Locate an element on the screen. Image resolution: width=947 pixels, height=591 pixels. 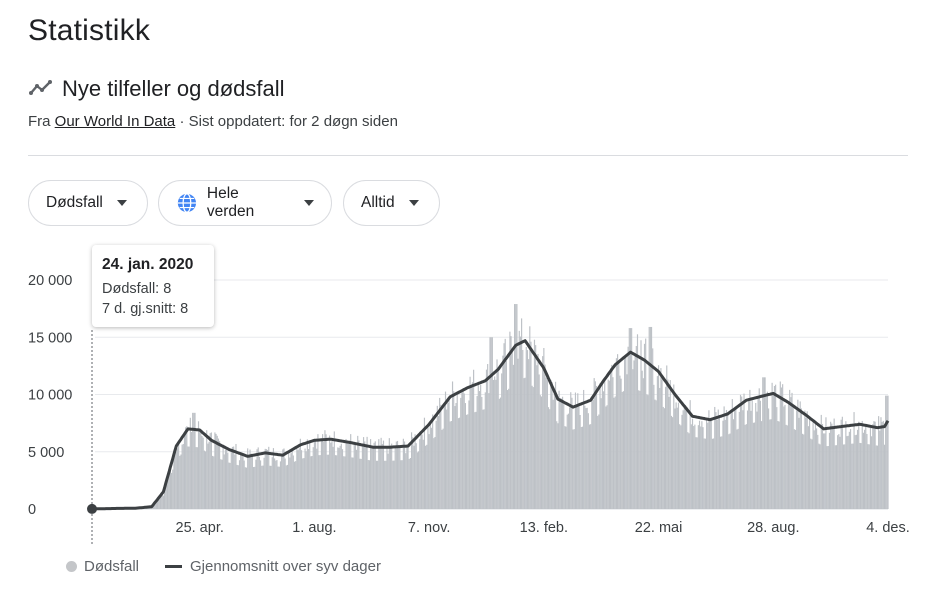
legend-line-swatch is located at coordinates (174, 566).